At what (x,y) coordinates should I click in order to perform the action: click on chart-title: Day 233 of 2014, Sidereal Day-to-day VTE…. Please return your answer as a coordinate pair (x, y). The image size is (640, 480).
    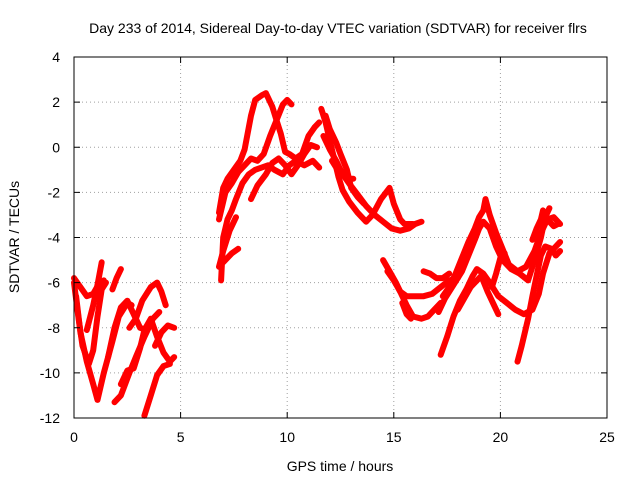
    Looking at the image, I should click on (338, 28).